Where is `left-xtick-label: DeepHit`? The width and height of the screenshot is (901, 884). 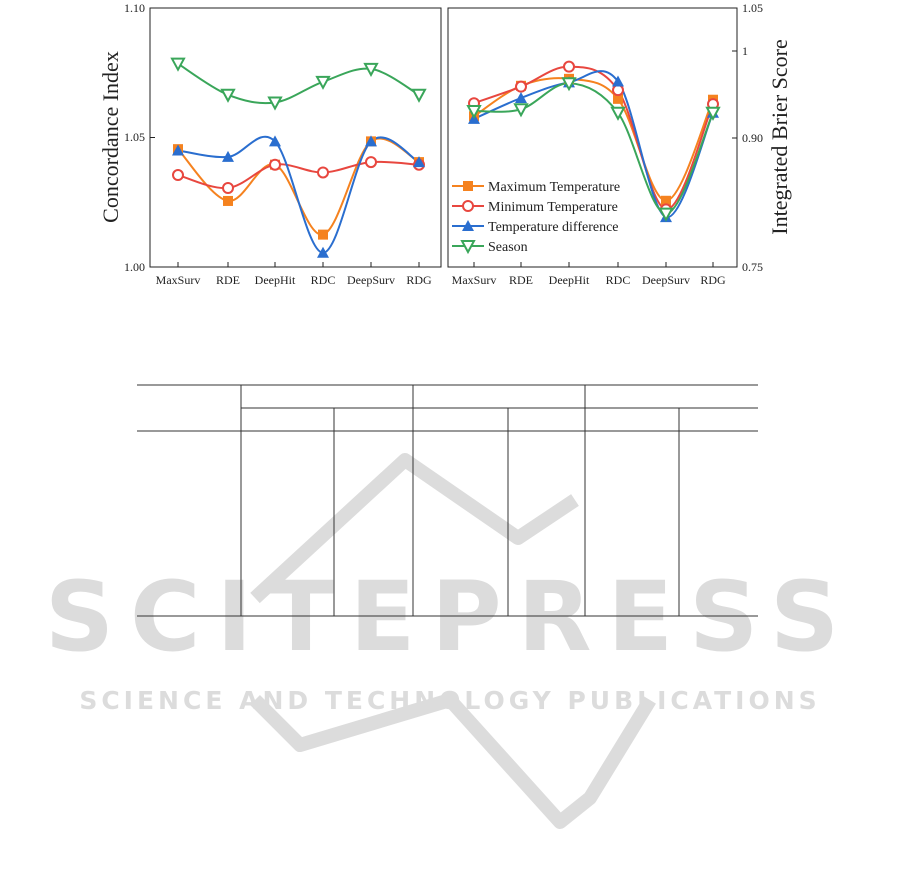
left-xtick-label: DeepHit is located at coordinates (275, 280).